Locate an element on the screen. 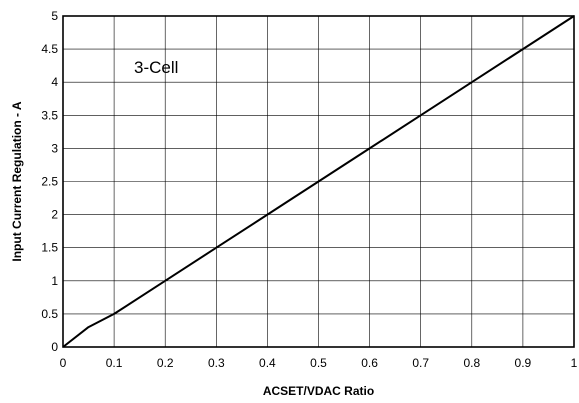  x-axis-ticks: 0 0.1 0.2 0.3 0.4 0.5 0.6 0.7 0.8 0.9 1 is located at coordinates (319, 363).